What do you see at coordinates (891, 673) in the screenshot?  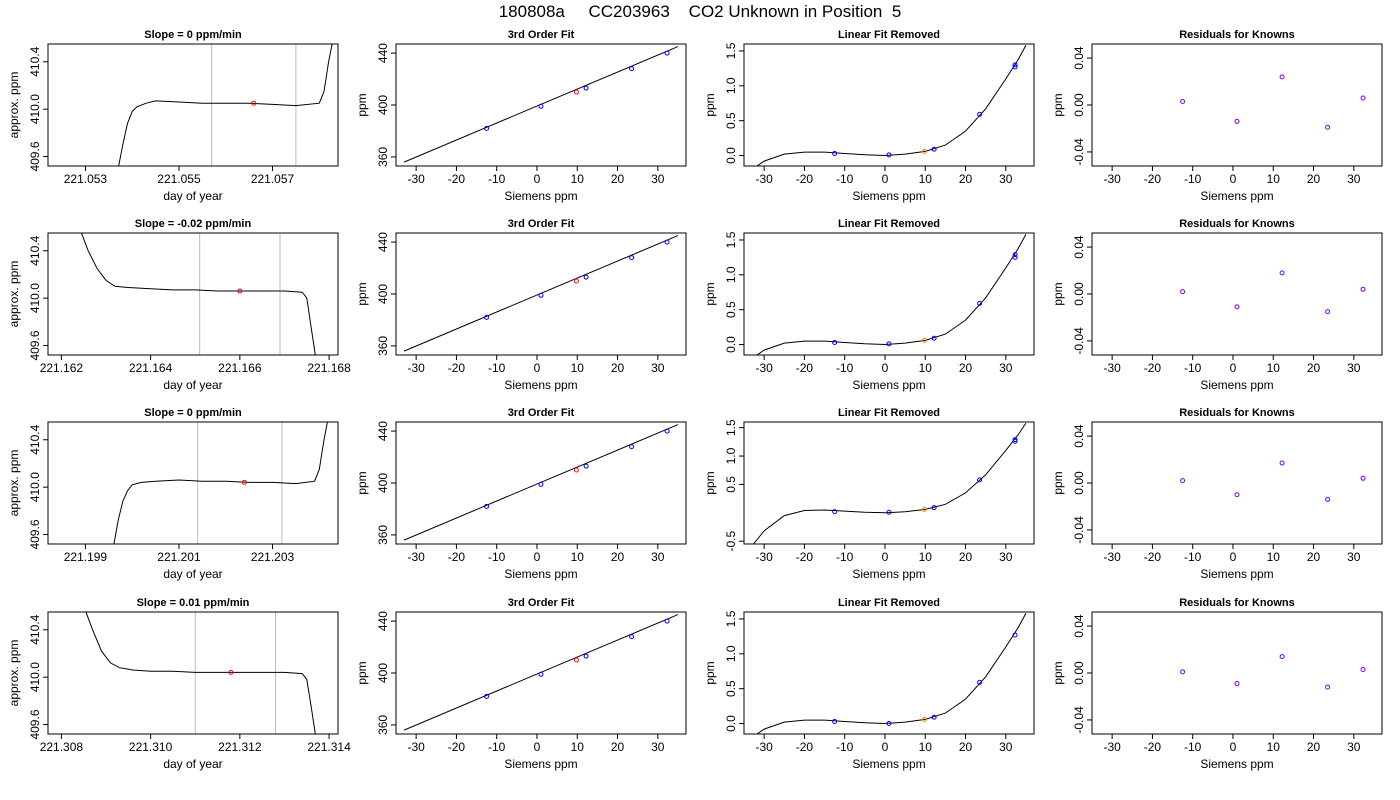 I see `c15-data-layer` at bounding box center [891, 673].